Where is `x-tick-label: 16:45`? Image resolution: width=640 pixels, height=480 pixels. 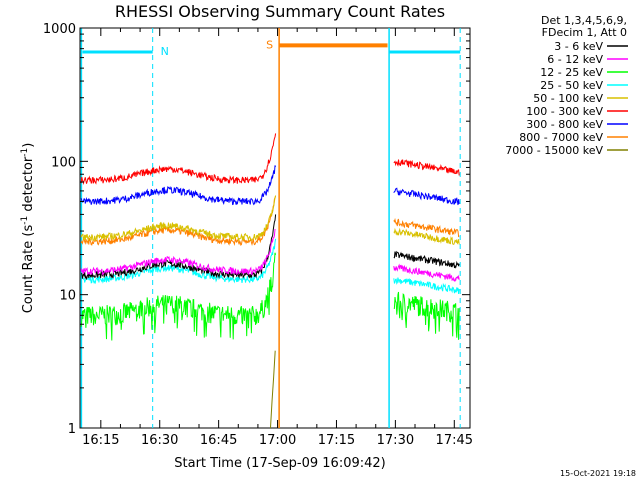 x-tick-label: 16:45 is located at coordinates (218, 440).